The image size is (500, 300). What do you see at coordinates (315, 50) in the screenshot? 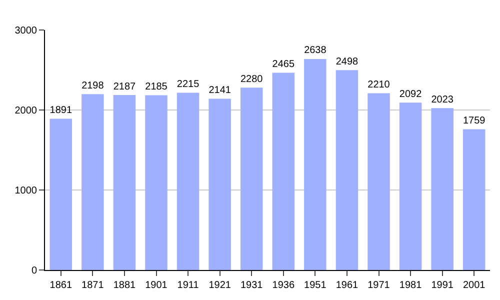
I see `data-label: 2638` at bounding box center [315, 50].